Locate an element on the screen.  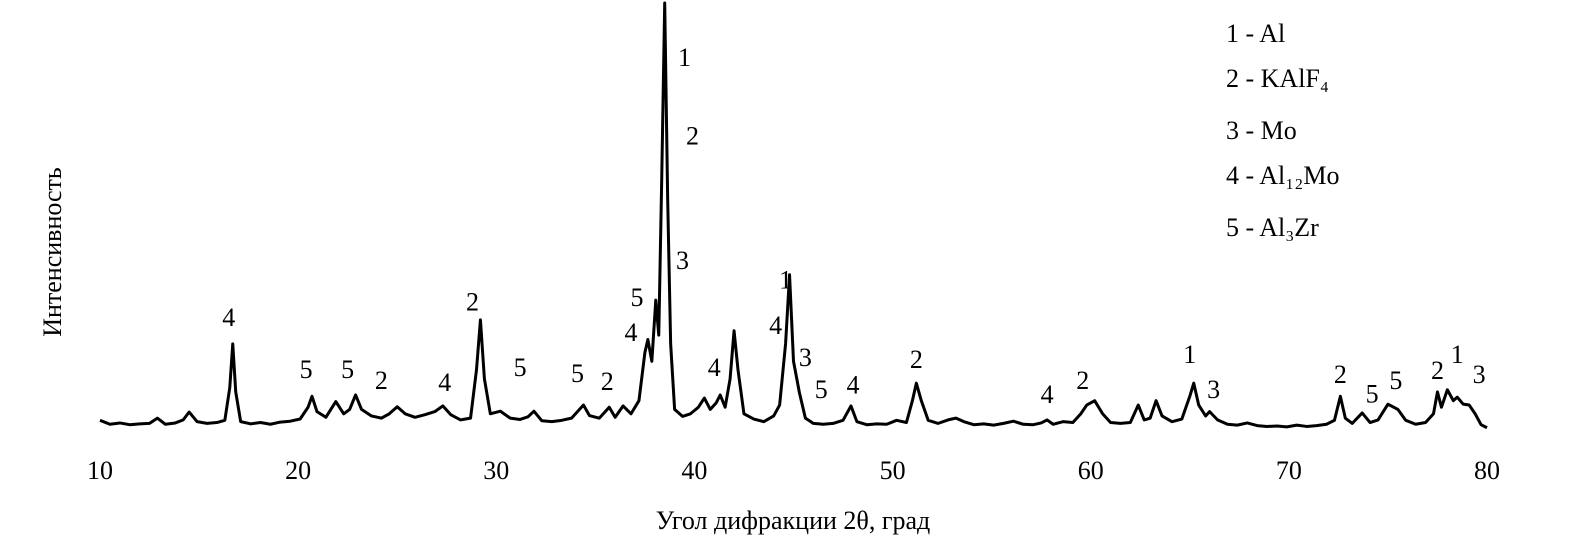
x-tick-label: 10 is located at coordinates (100, 470).